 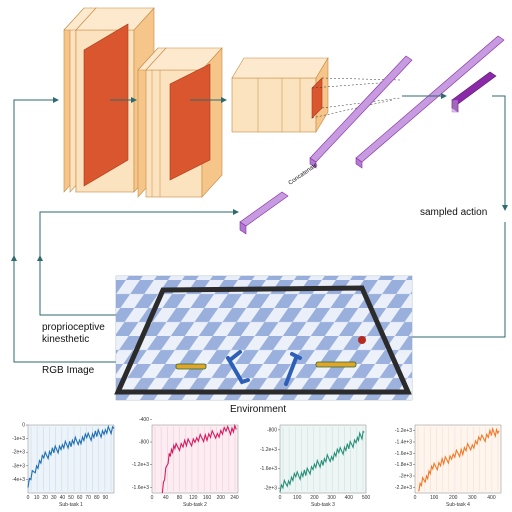 What do you see at coordinates (45, 498) in the screenshot?
I see `chart-xtick-label: 20` at bounding box center [45, 498].